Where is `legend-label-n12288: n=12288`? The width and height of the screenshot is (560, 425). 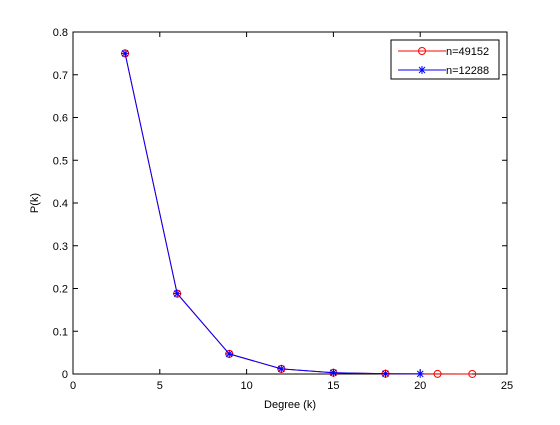 legend-label-n12288: n=12288 is located at coordinates (467, 71).